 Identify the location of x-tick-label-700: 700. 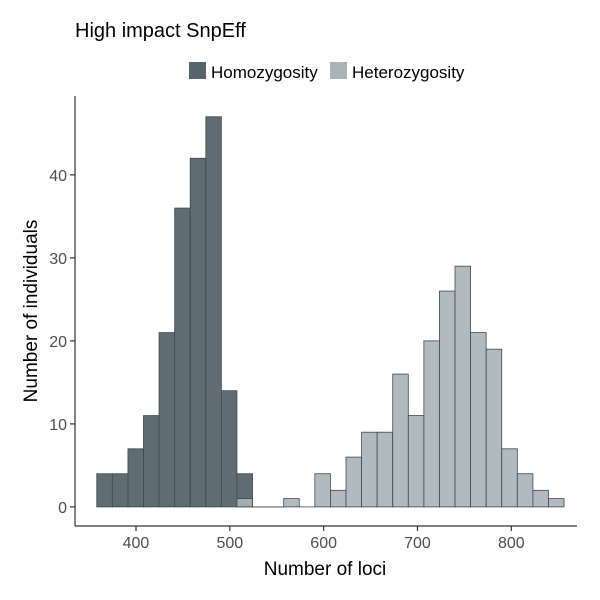
(417, 543).